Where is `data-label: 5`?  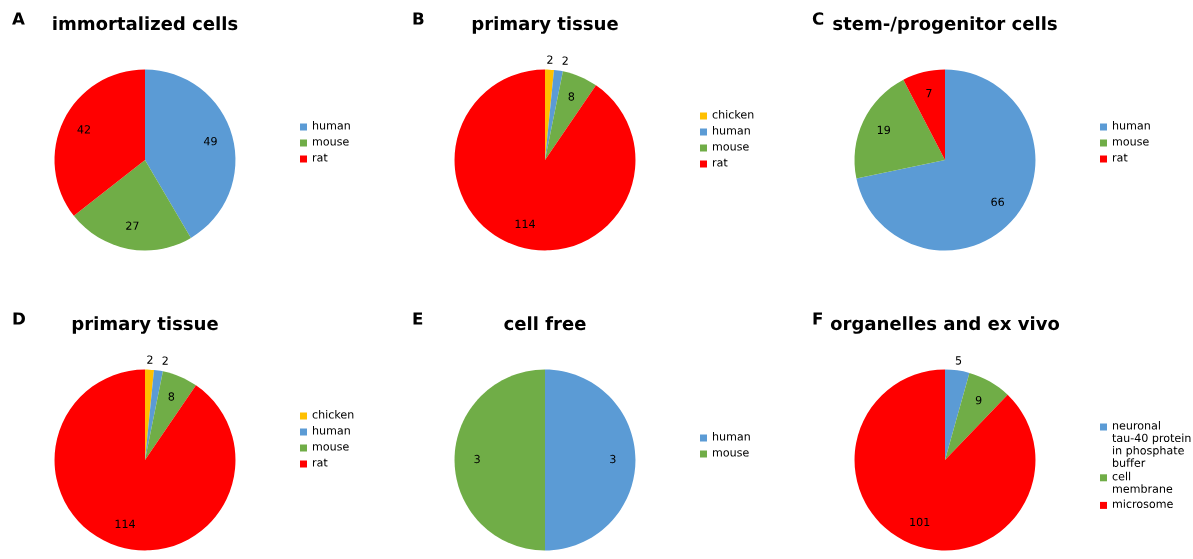 data-label: 5 is located at coordinates (958, 360).